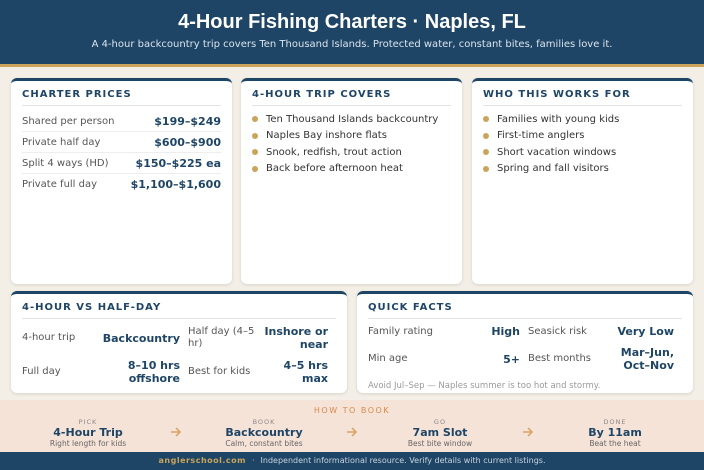 This screenshot has width=704, height=470. Describe the element at coordinates (511, 359) in the screenshot. I see `fact-value: 5+` at that location.